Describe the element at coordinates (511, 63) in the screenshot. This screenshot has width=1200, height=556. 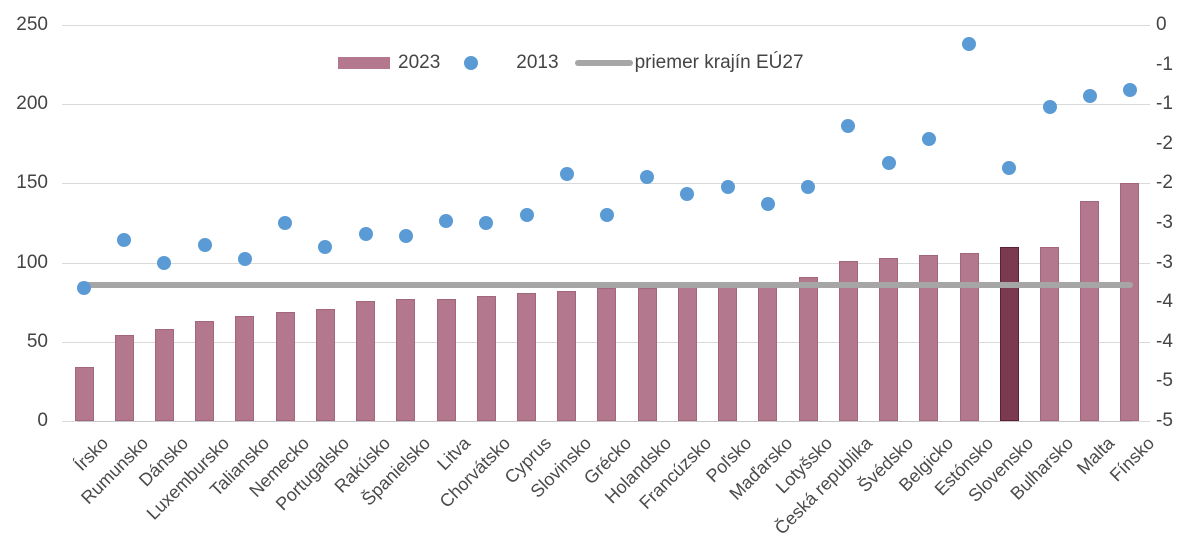
I see `legend-item-2013: 2013` at that location.